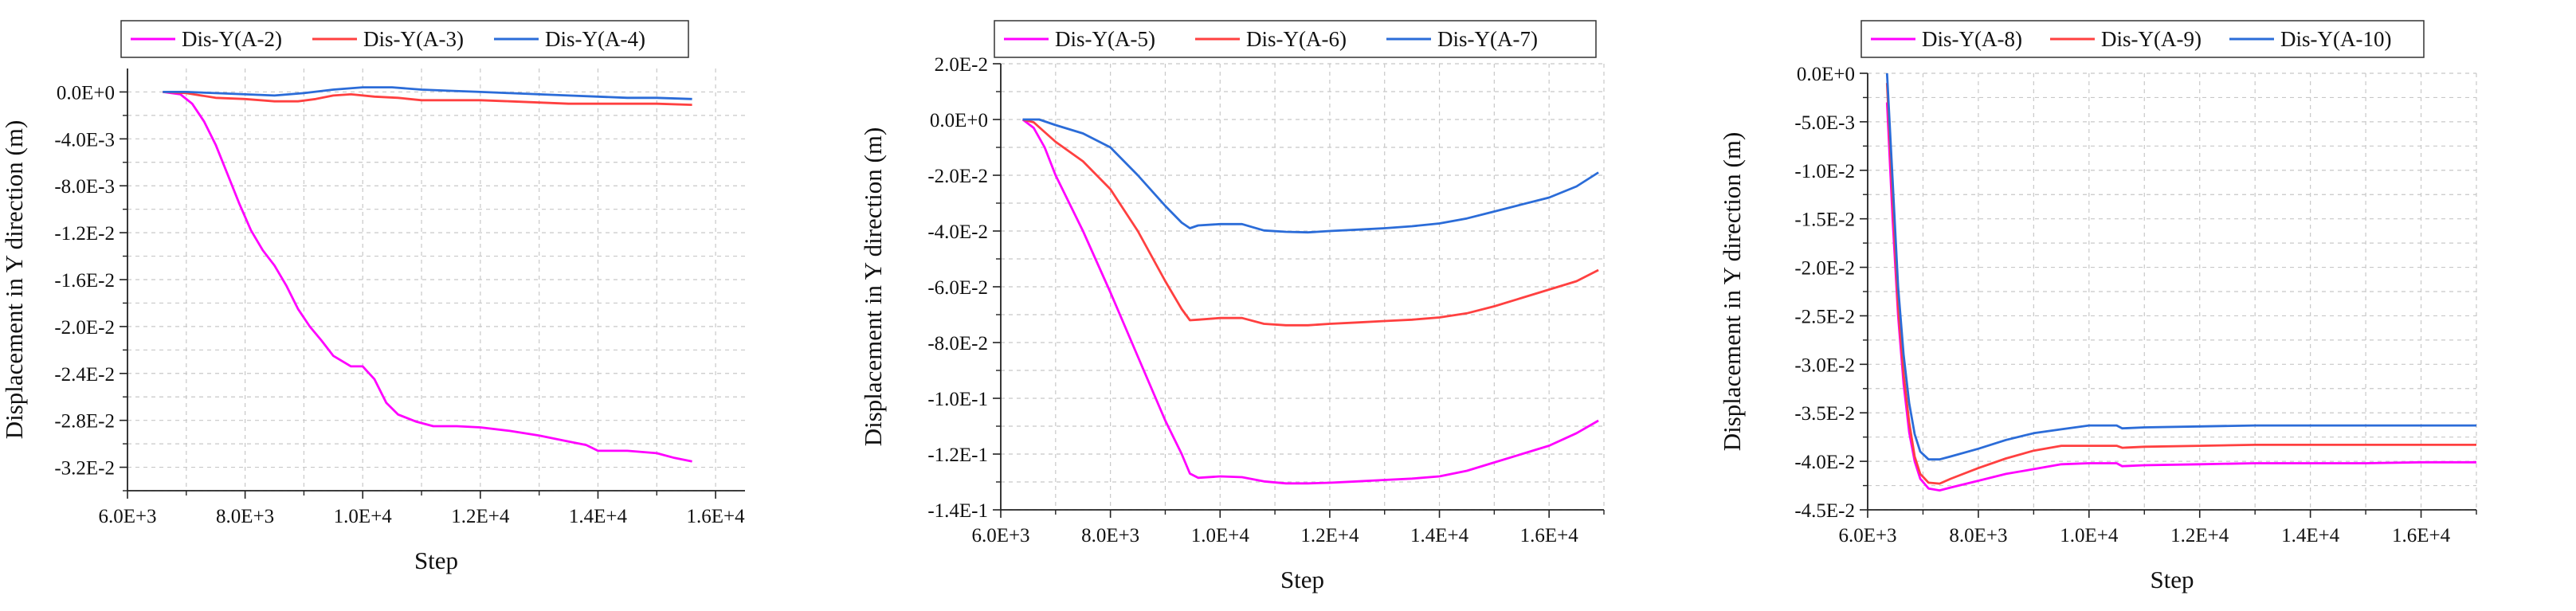 The width and height of the screenshot is (2576, 611). What do you see at coordinates (957, 455) in the screenshot?
I see `y-tick-label: -1.2E-1` at bounding box center [957, 455].